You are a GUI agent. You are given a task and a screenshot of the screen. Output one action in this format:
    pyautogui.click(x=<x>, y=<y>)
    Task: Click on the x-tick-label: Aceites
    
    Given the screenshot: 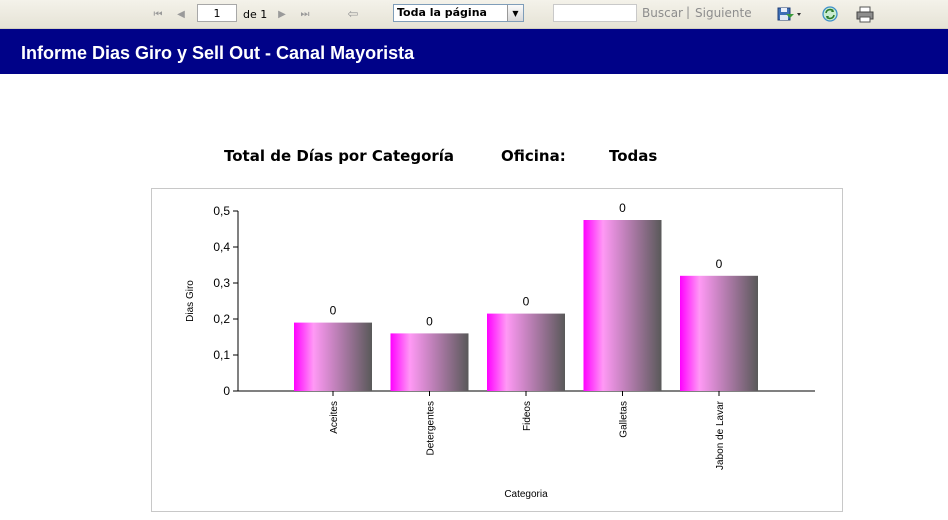 What is the action you would take?
    pyautogui.click(x=334, y=417)
    